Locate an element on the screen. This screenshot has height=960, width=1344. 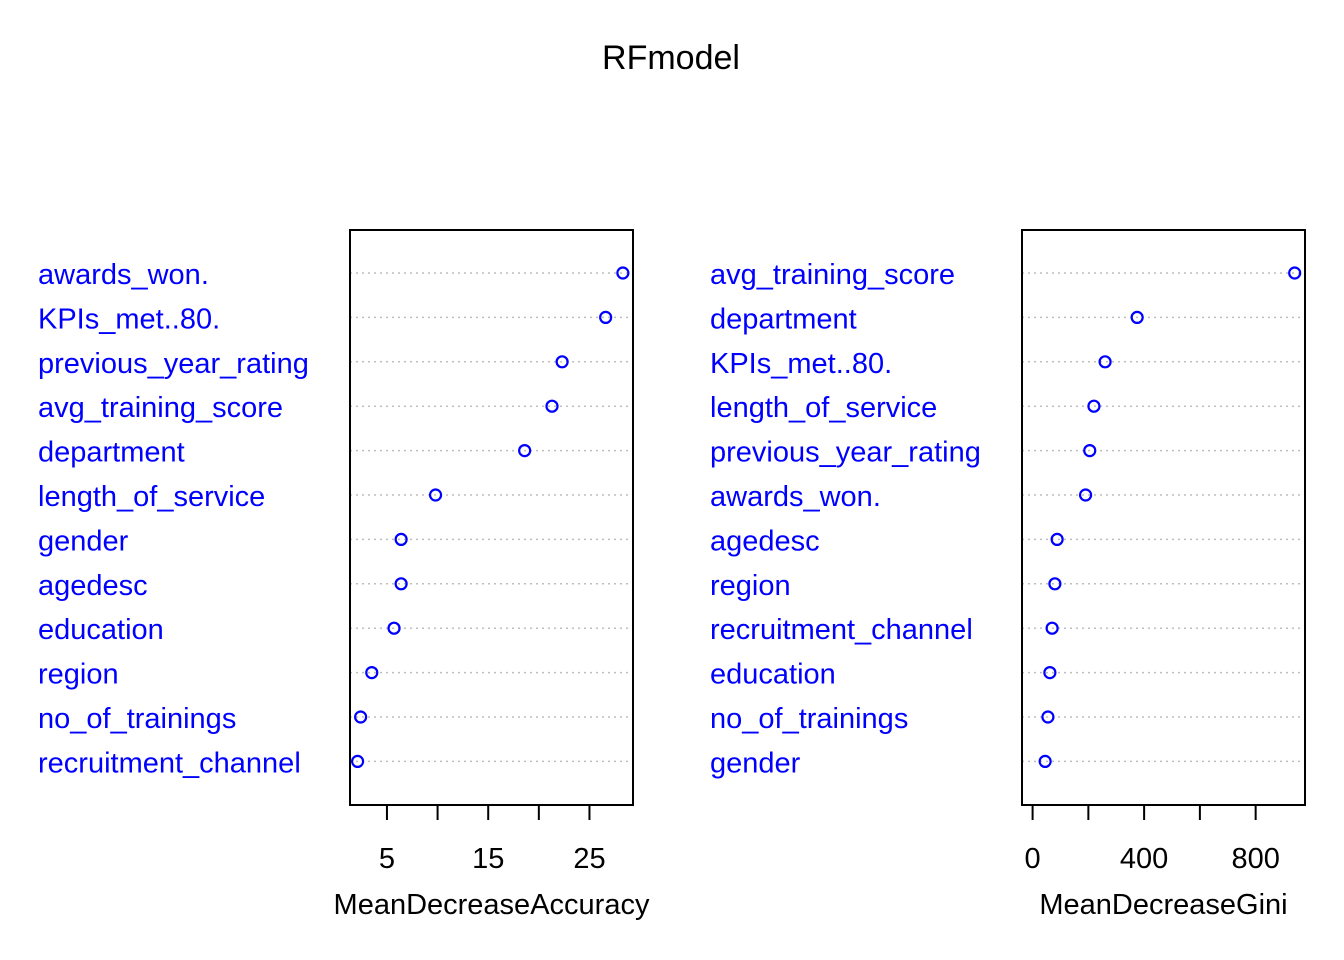
accuracy-plot-frame is located at coordinates (491, 517).